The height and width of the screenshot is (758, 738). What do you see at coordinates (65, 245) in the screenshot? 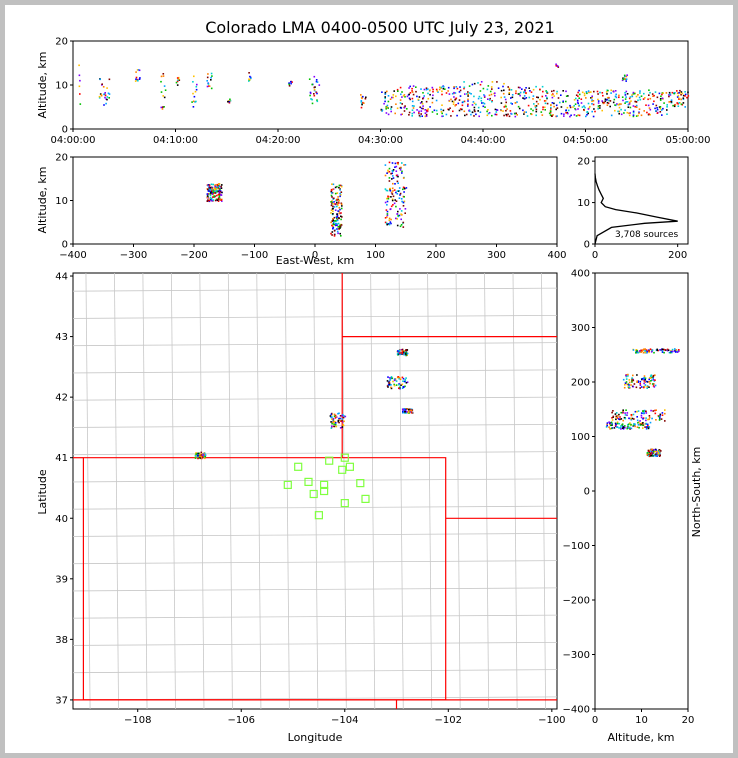
I see `ew-height-ytick-label: 0` at bounding box center [65, 245].